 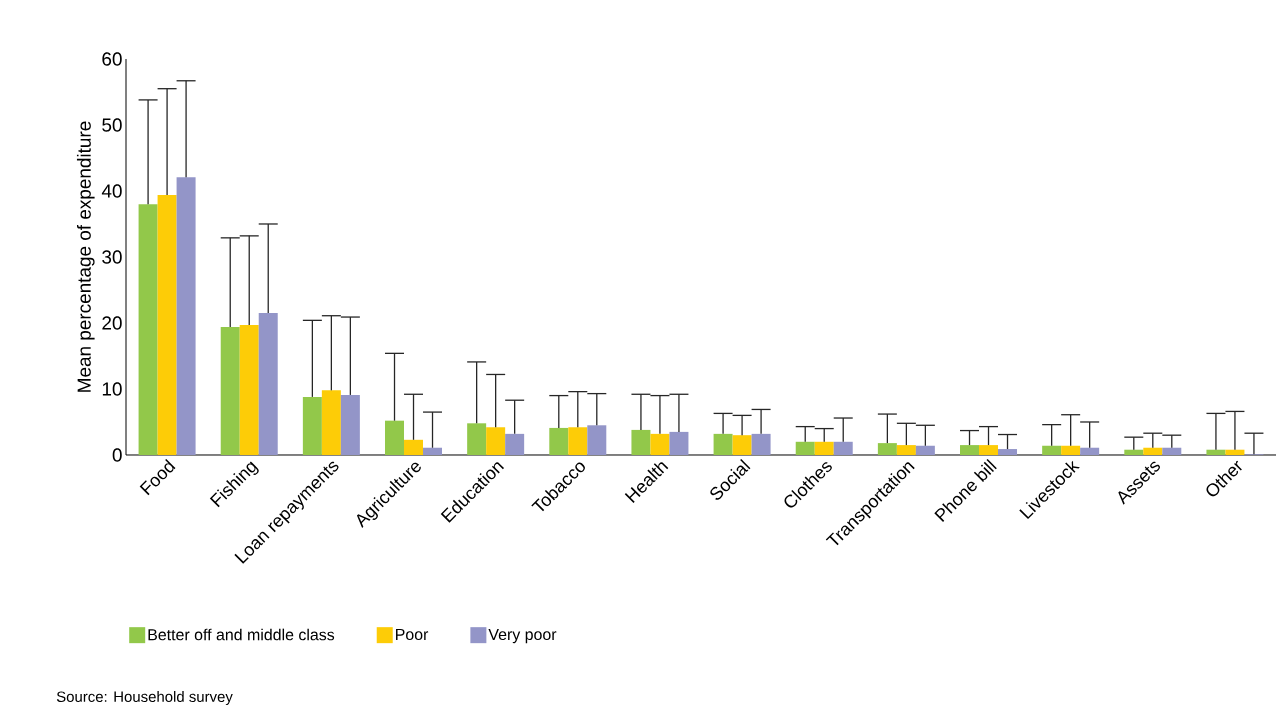 I want to click on legend-label: Very poor, so click(x=522, y=636).